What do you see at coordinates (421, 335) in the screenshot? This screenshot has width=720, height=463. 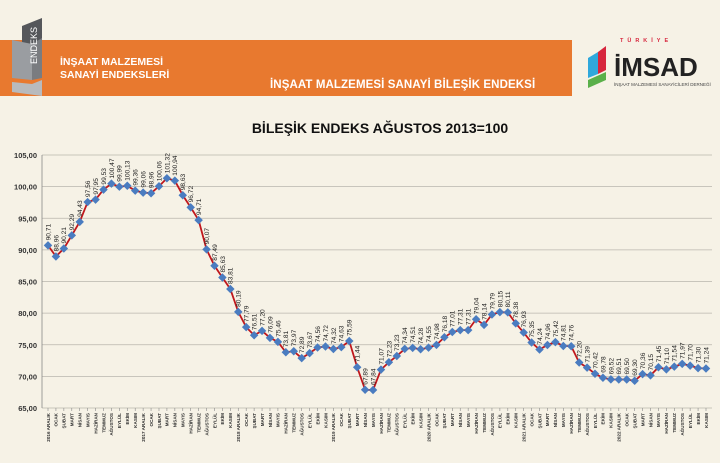 I see `data-label: 74,28` at bounding box center [421, 335].